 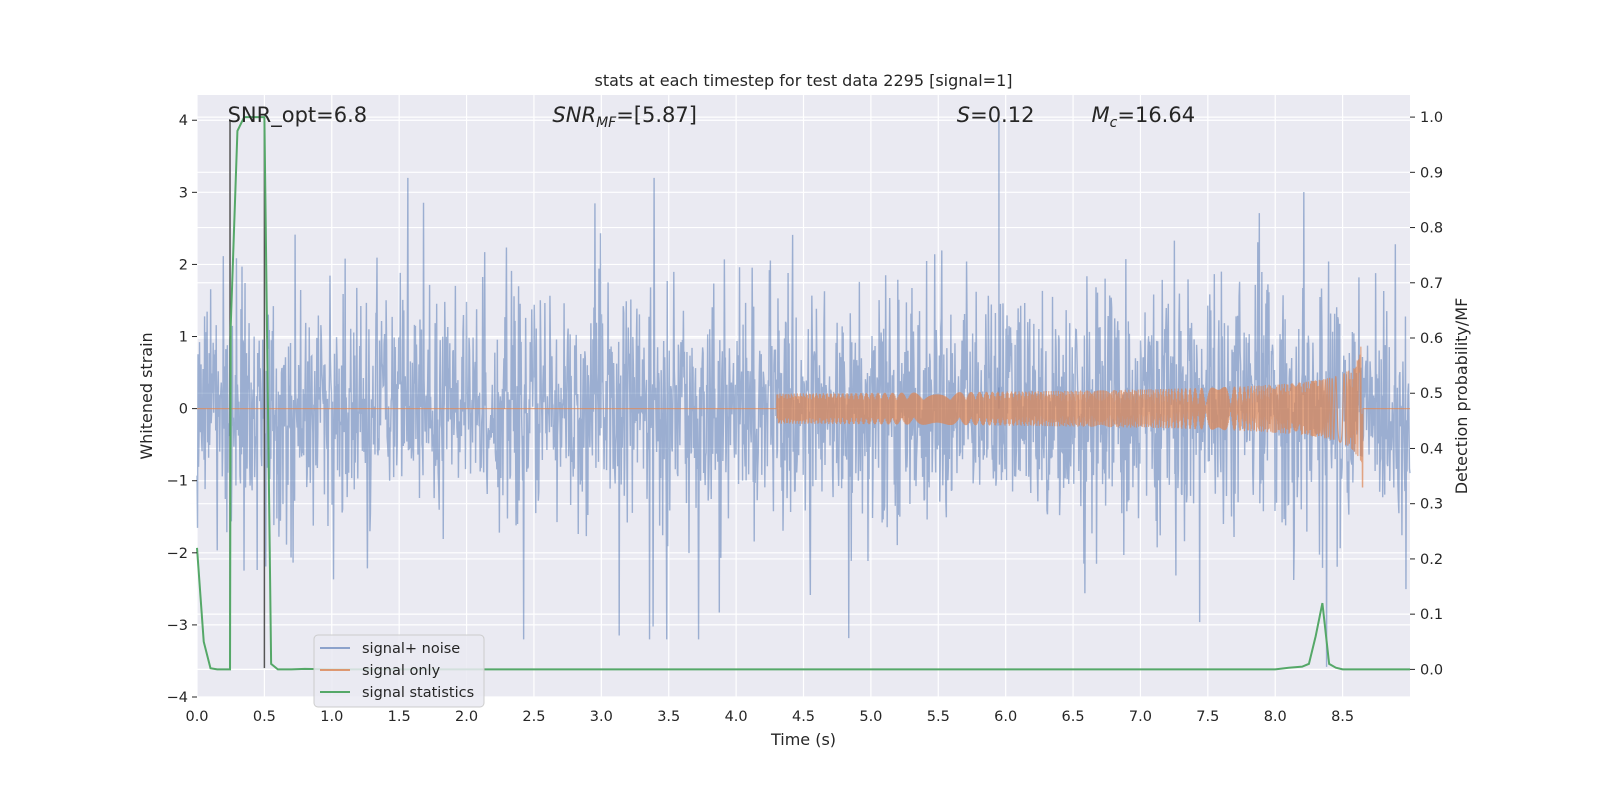 I want to click on signal-only-line, so click(x=803, y=417).